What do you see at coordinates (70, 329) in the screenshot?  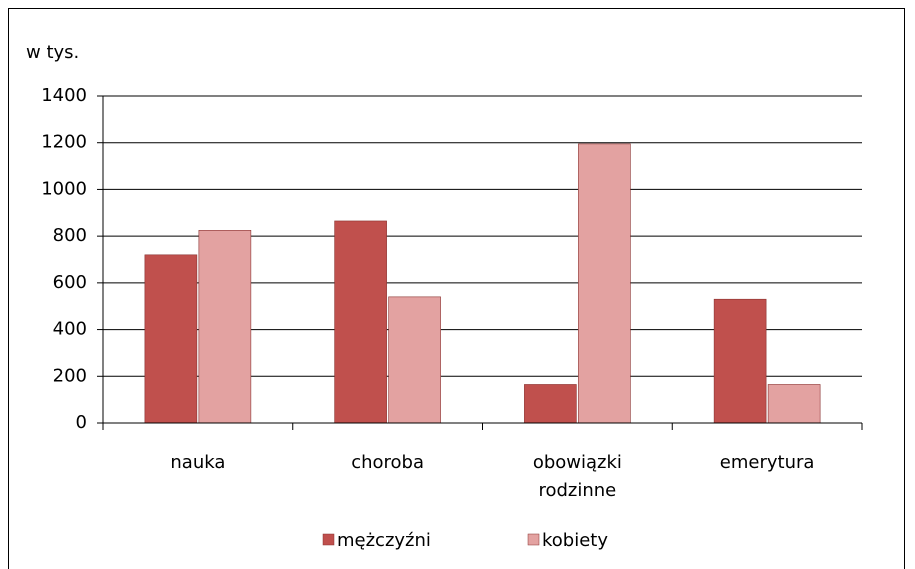 I see `y-tick-label: 400` at bounding box center [70, 329].